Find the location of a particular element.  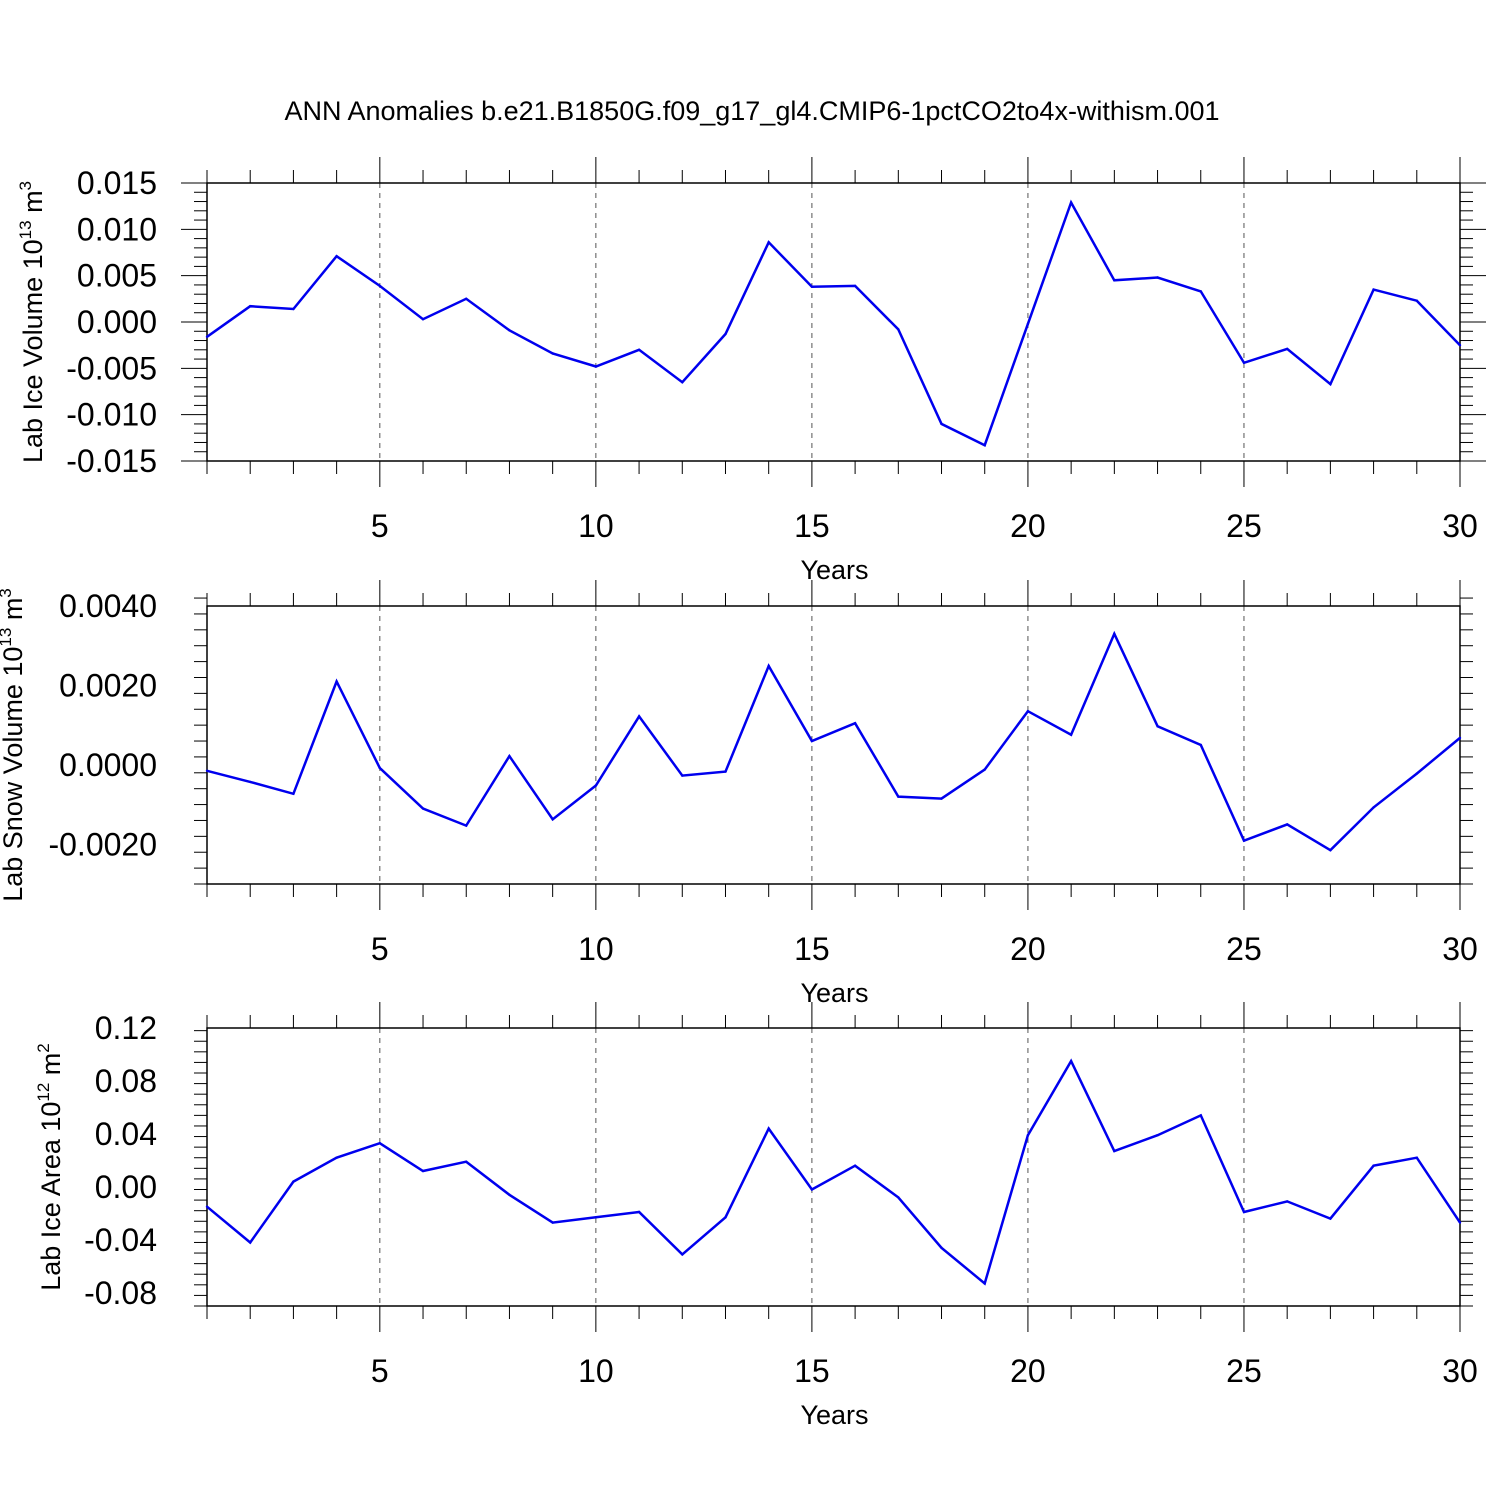

y-tick-label: 0.0000 is located at coordinates (108, 765).